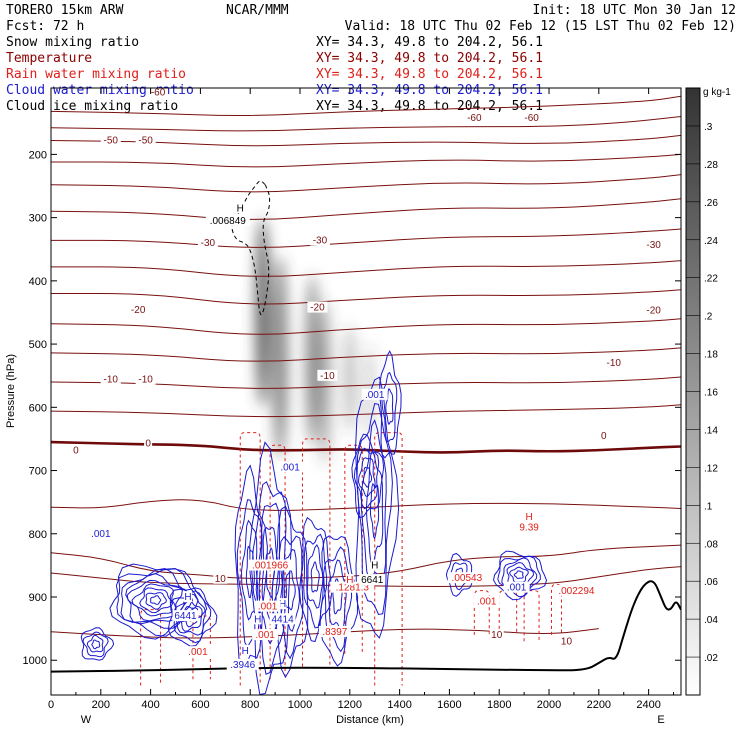  I want to click on field-xy-cloud-ice: XY= 34.3, 49.8 to 204.2, 56.1, so click(429, 106).